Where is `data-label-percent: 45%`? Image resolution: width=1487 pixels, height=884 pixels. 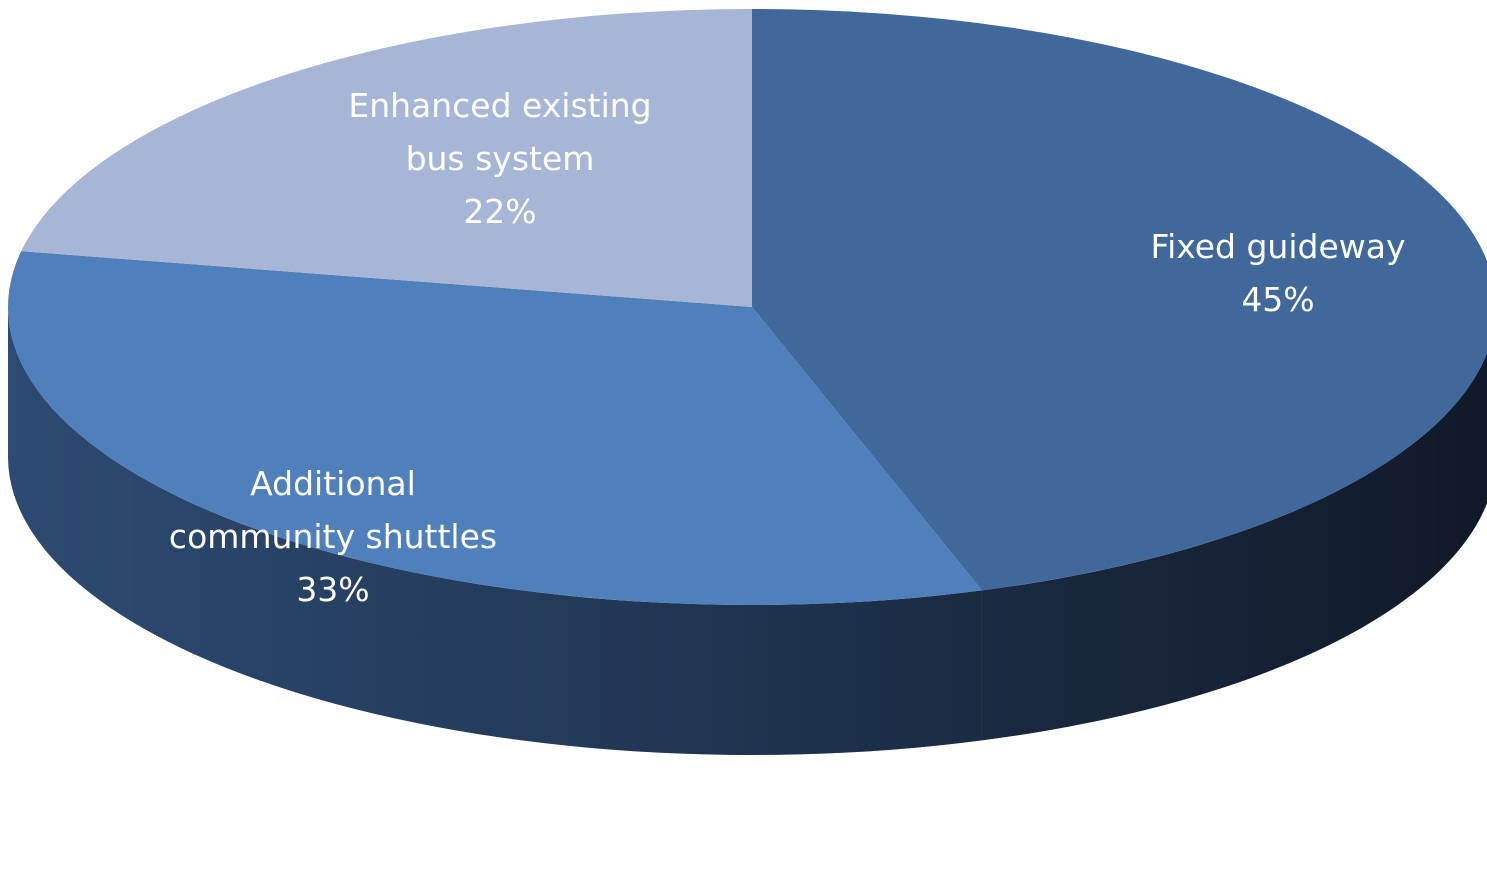
data-label-percent: 45% is located at coordinates (1277, 299).